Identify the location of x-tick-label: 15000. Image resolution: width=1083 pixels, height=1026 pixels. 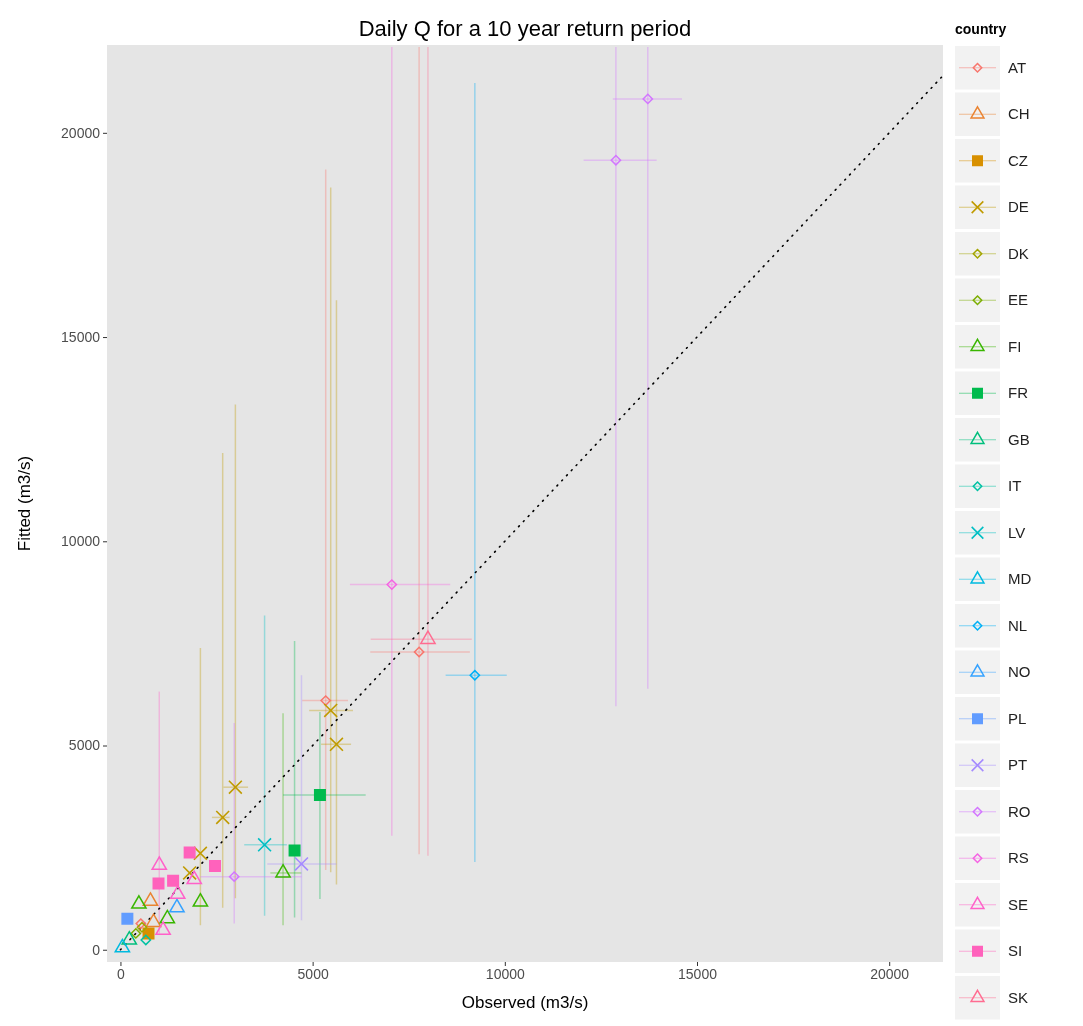
(698, 973).